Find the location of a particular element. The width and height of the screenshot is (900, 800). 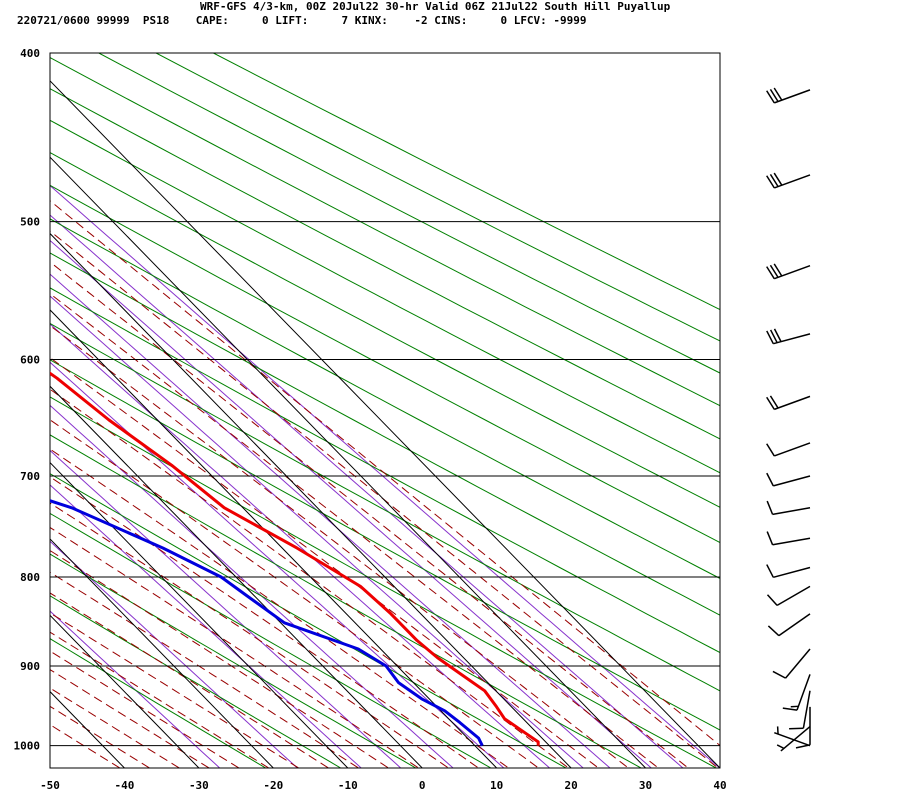

temperature-tick-label: 30 is located at coordinates (645, 785).